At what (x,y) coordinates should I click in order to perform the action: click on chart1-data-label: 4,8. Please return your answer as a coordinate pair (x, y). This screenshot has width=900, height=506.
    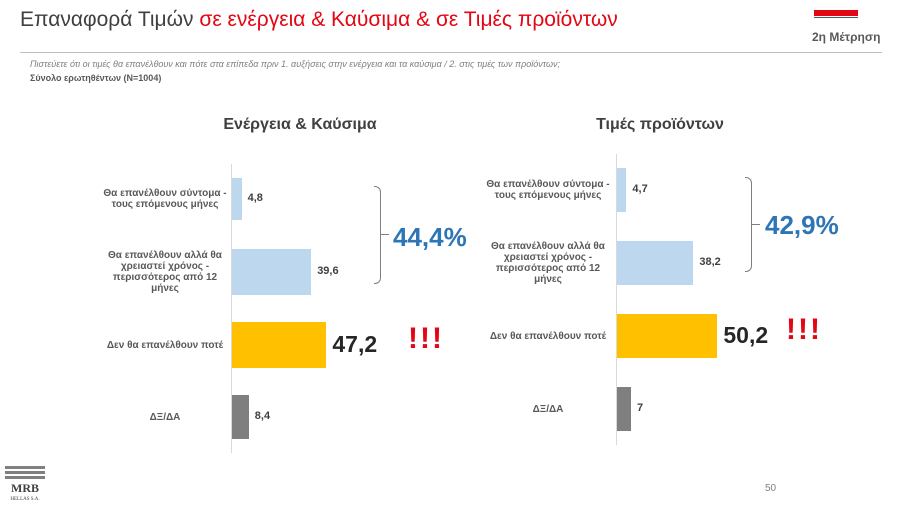
    Looking at the image, I should click on (255, 198).